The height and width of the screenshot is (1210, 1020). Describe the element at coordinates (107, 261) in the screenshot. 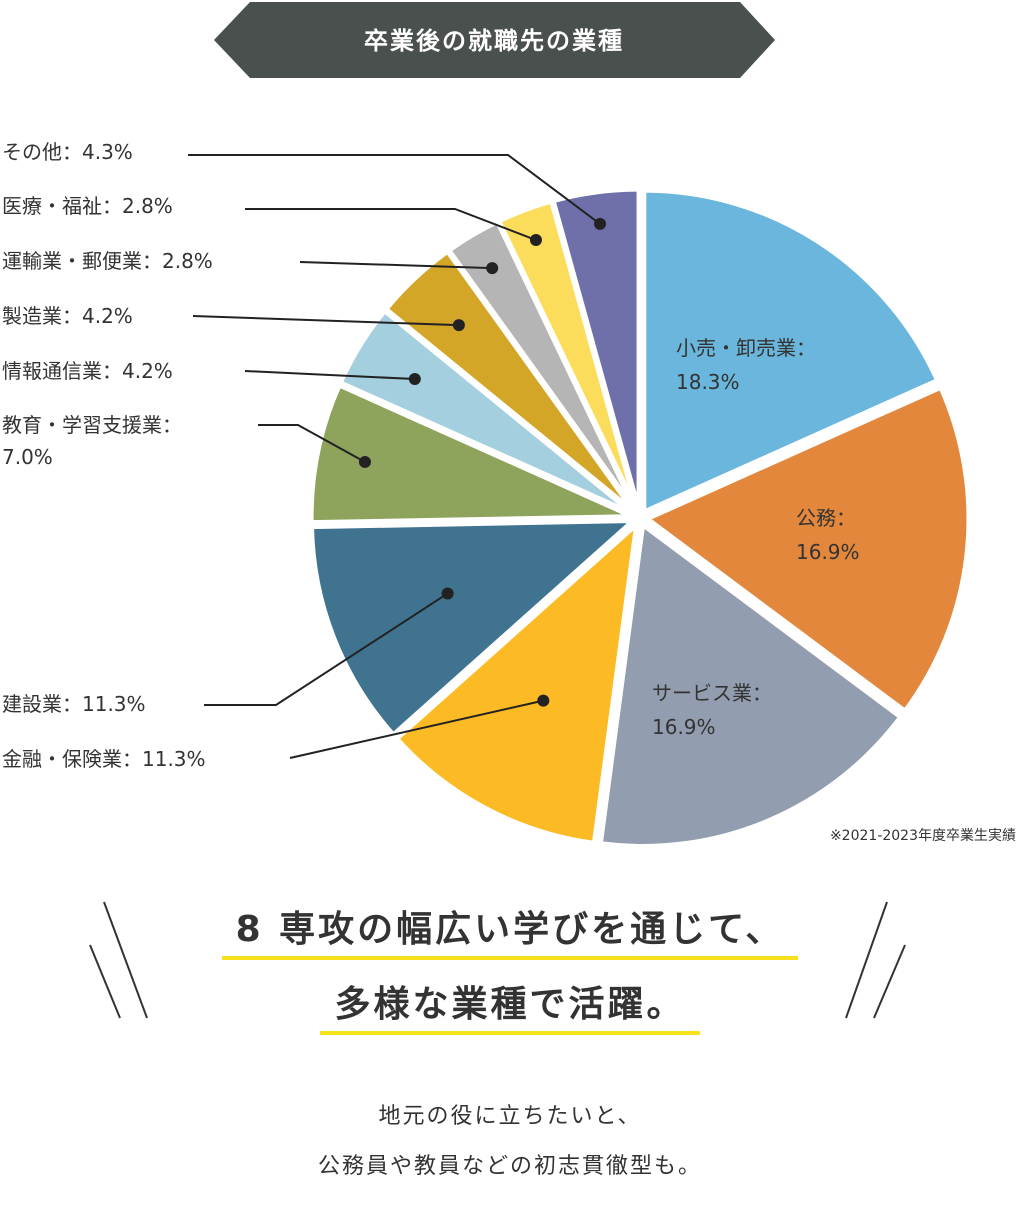

I see `slice-label: 運輸業・郵便業：2.8%` at that location.